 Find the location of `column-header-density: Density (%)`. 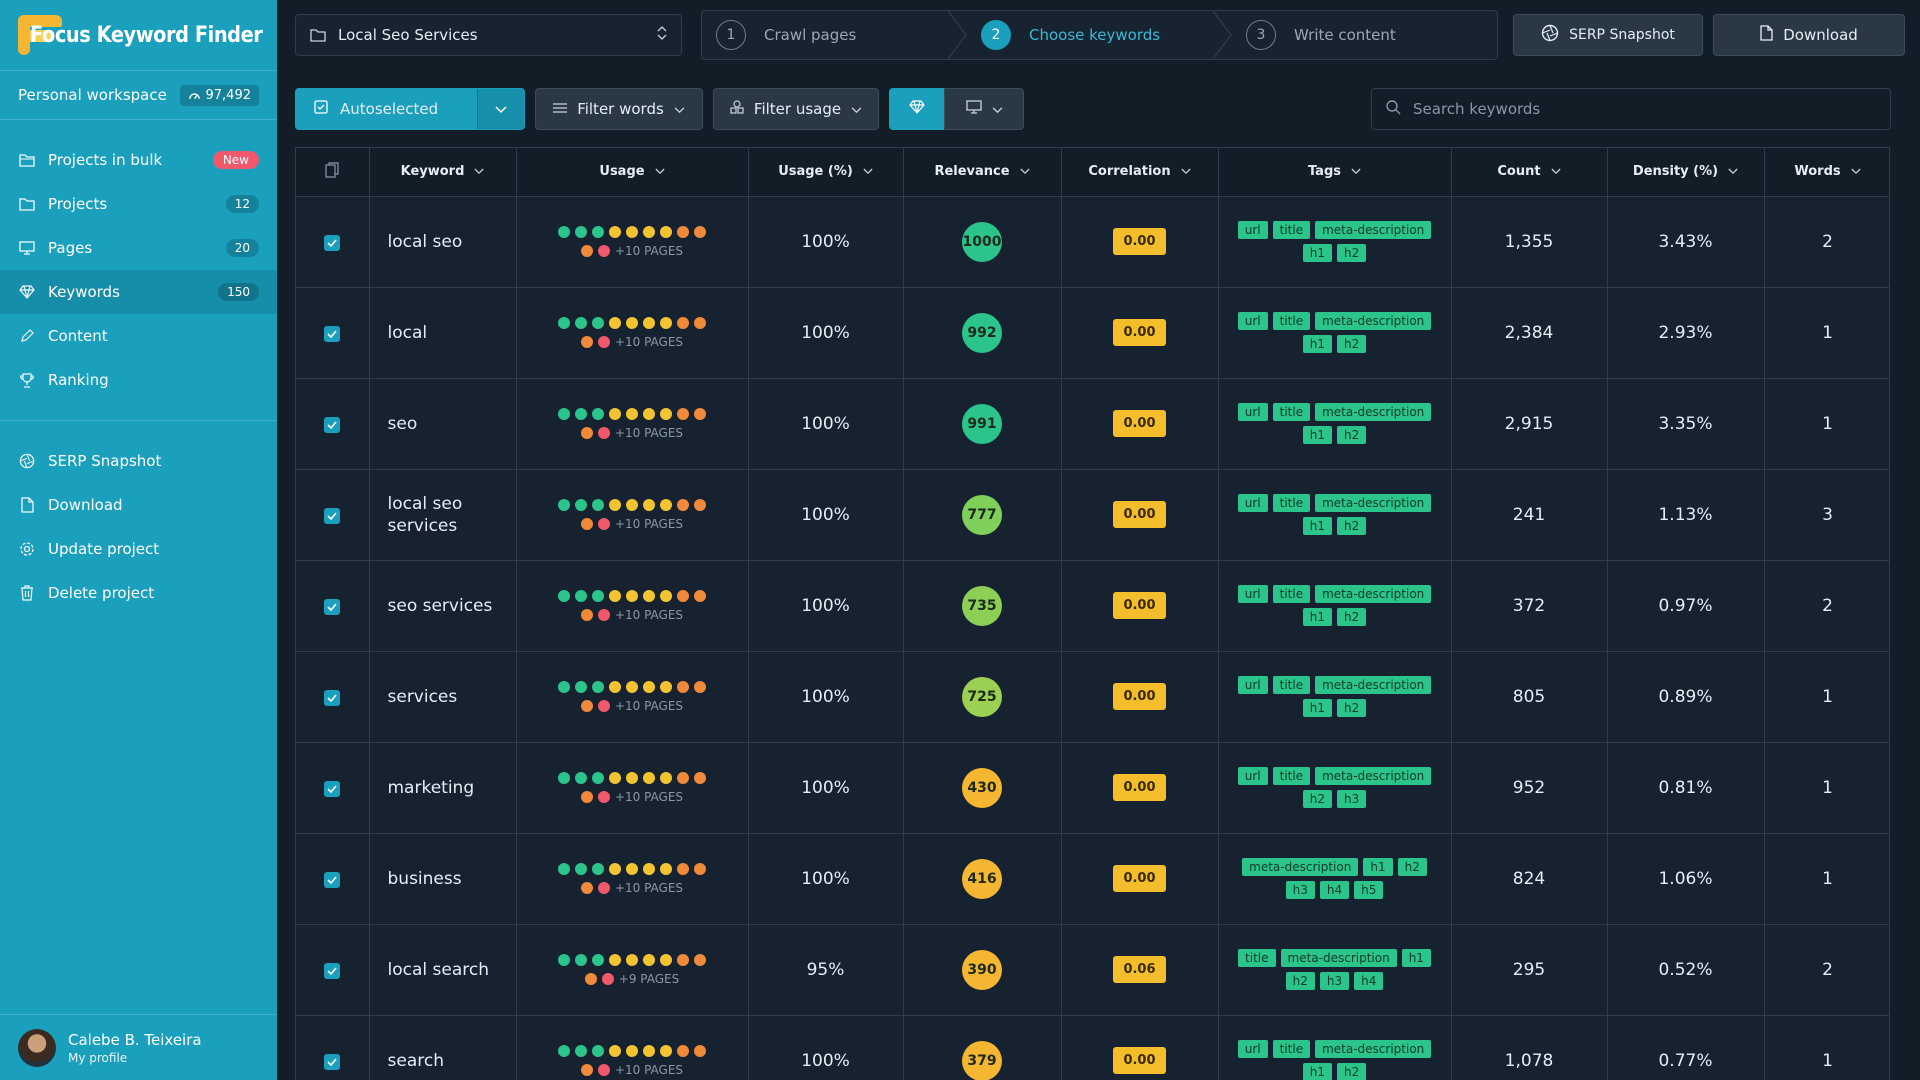

column-header-density: Density (%) is located at coordinates (1686, 172).